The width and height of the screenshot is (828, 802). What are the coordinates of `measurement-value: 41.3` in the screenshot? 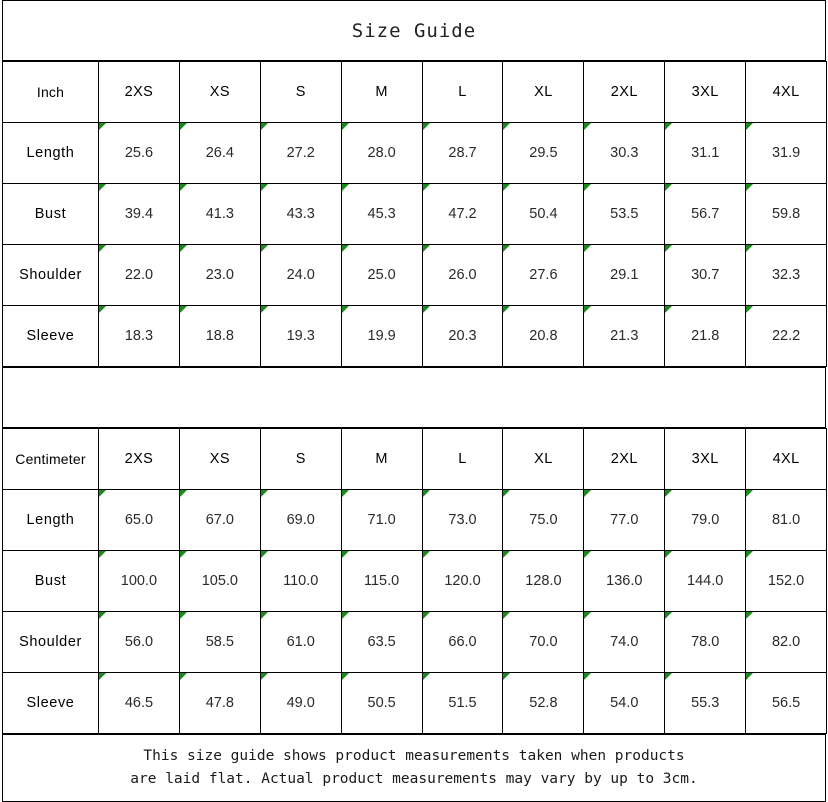 It's located at (219, 214).